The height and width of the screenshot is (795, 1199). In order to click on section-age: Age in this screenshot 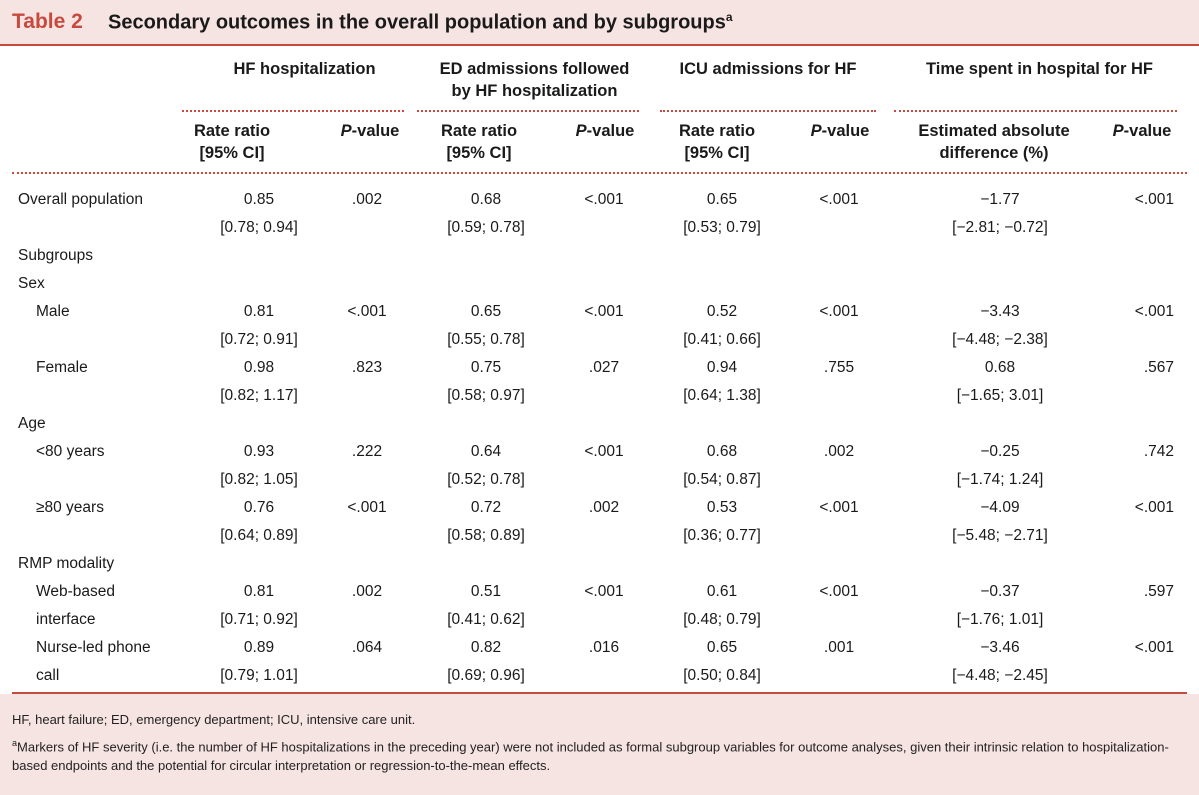, I will do `click(32, 423)`.